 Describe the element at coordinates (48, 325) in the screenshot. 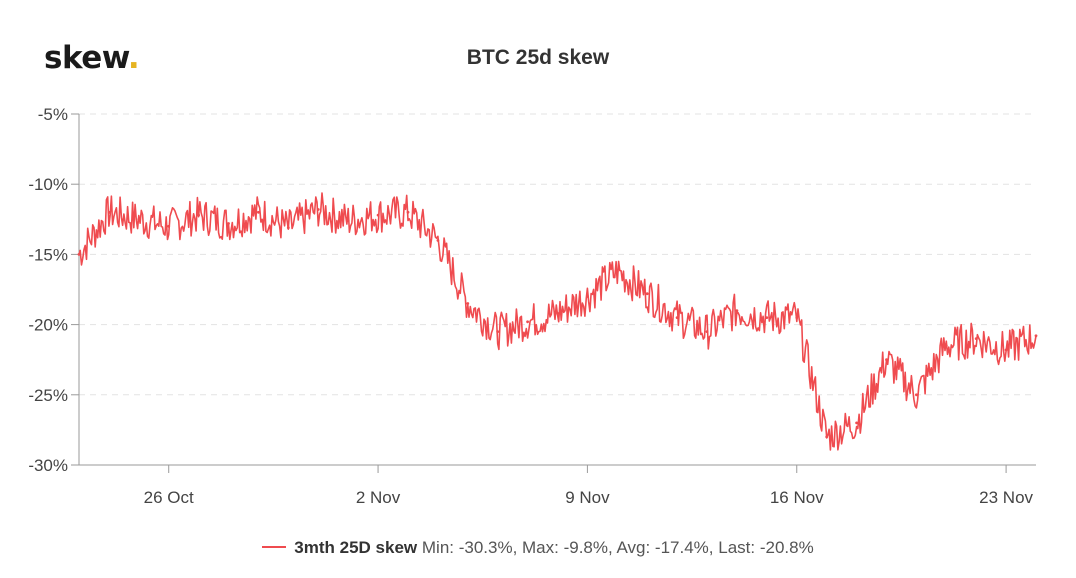

I see `y-tick-label: -20%` at that location.